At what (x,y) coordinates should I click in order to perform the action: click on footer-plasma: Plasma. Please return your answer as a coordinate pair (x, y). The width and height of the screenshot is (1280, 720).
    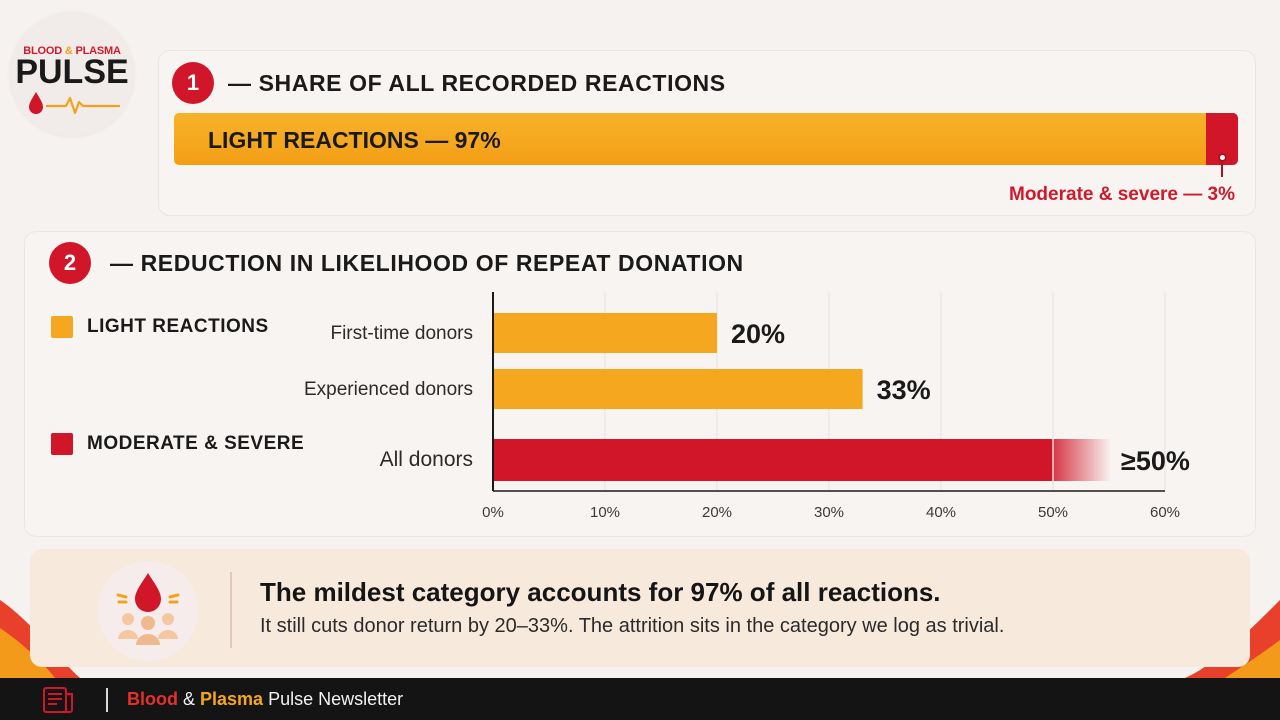
    Looking at the image, I should click on (232, 699).